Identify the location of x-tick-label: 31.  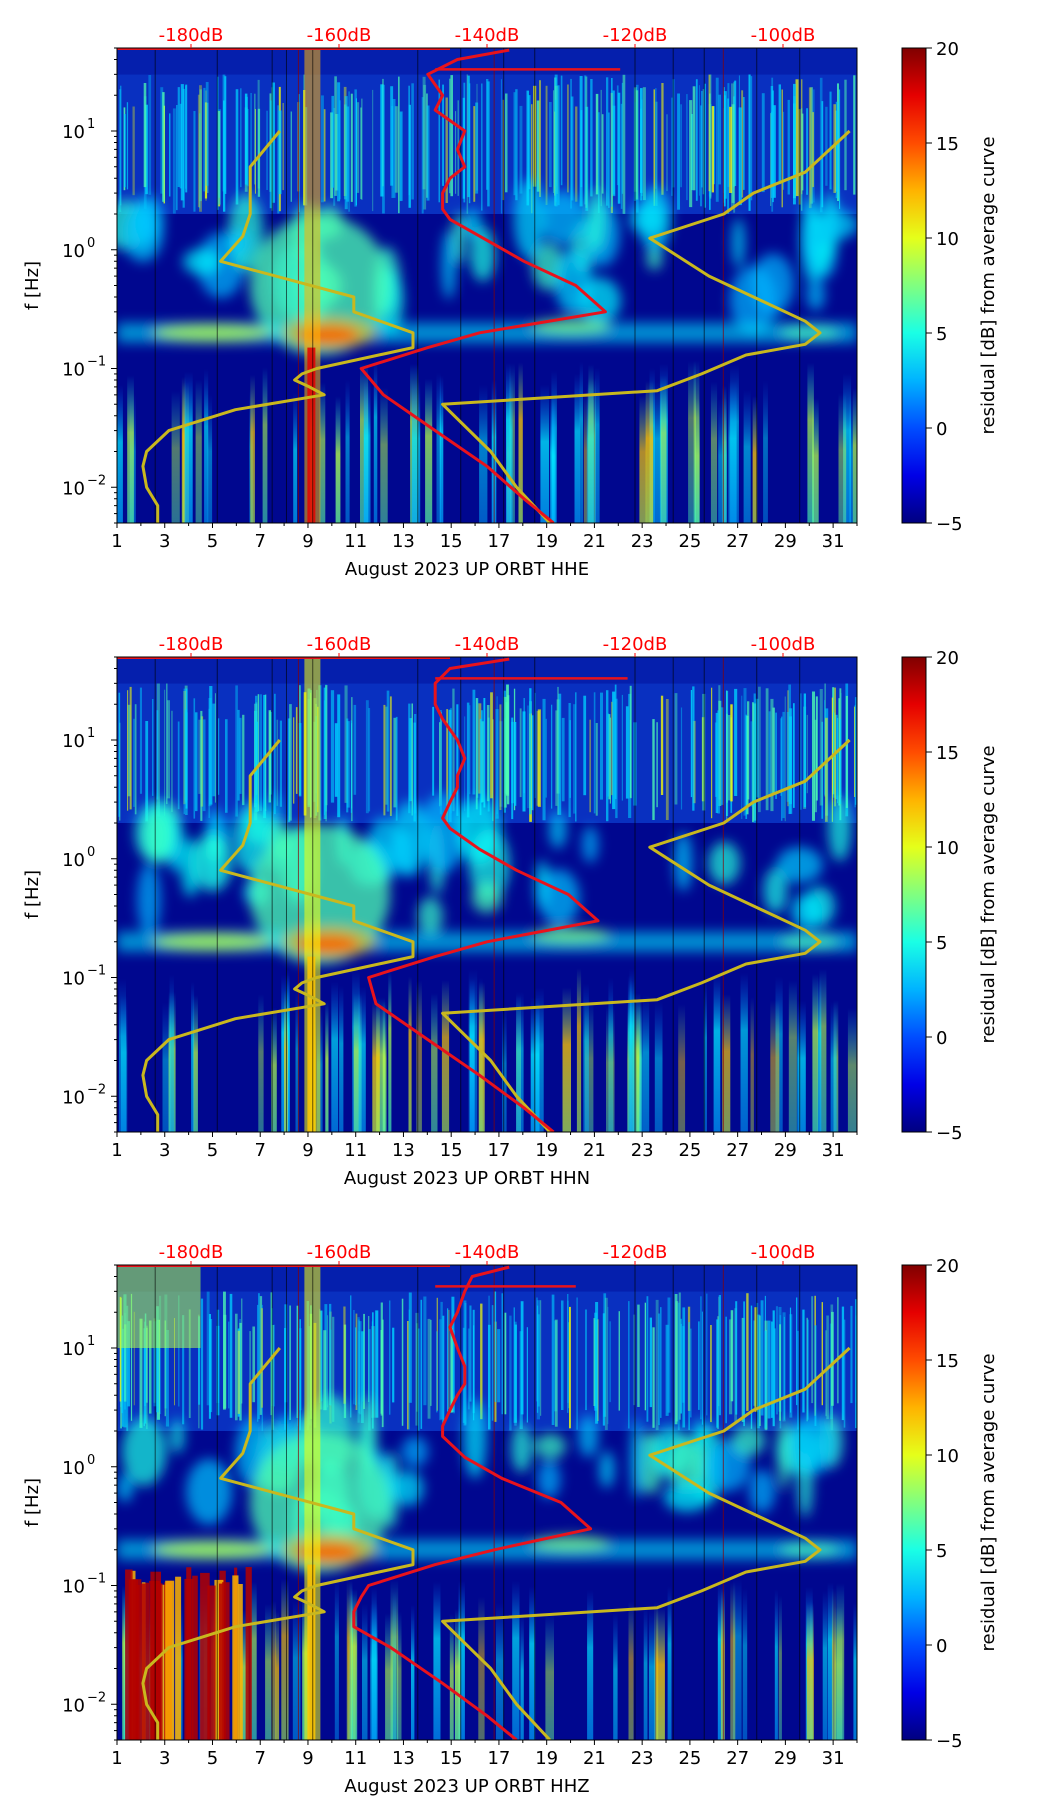
(833, 1758).